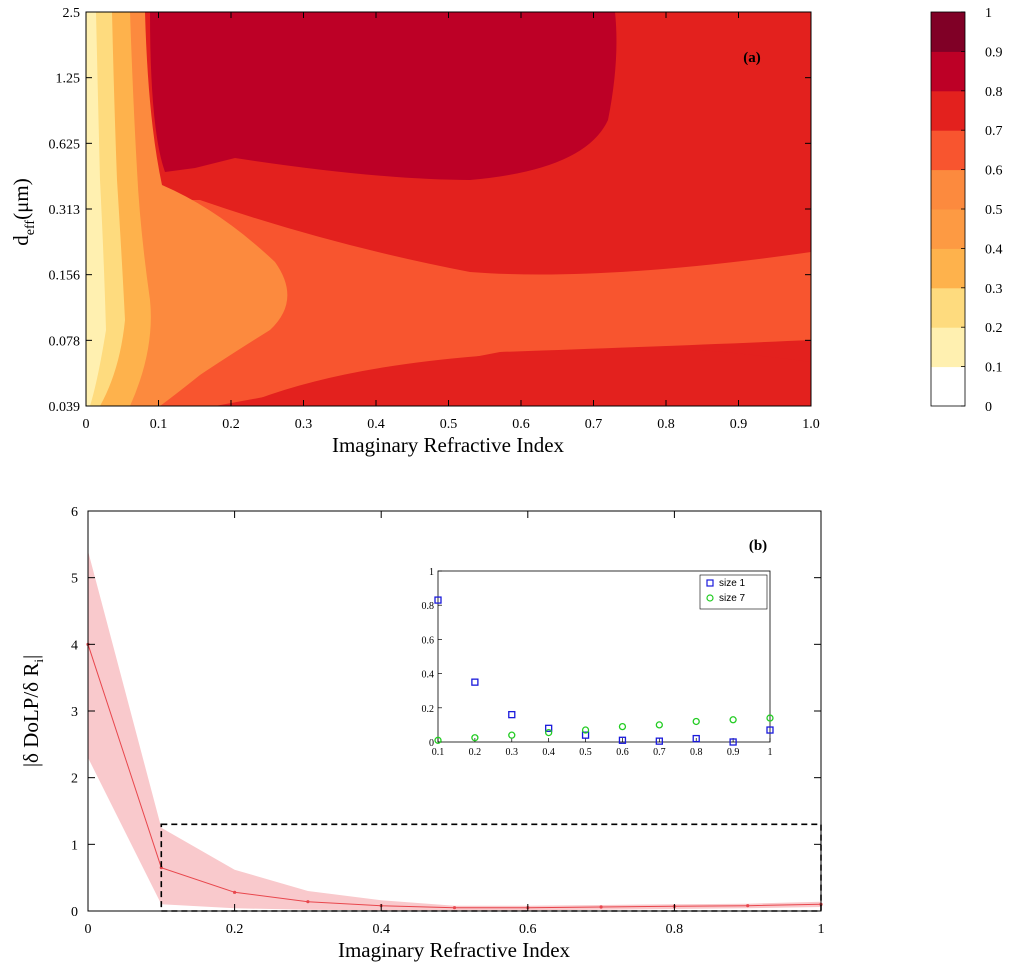 This screenshot has width=1020, height=967. I want to click on x-tick-label-b: 0.6, so click(528, 929).